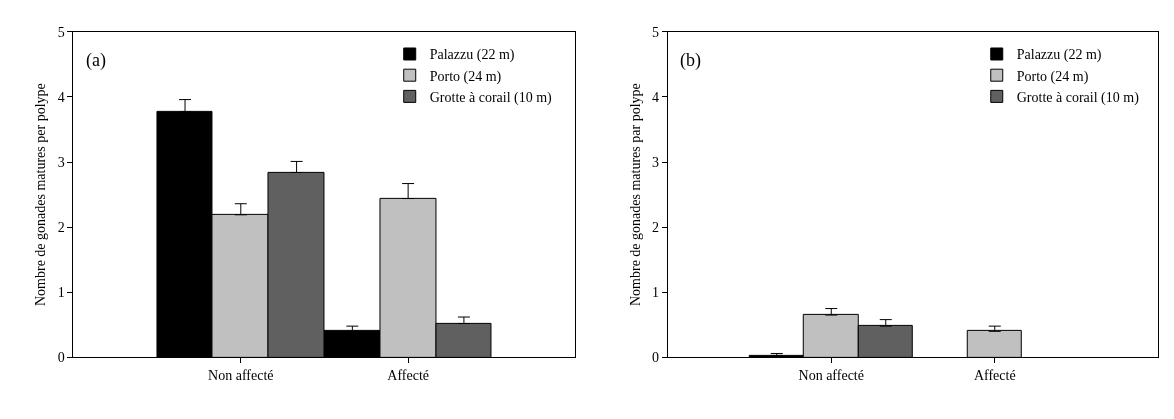 The height and width of the screenshot is (419, 1174). What do you see at coordinates (635, 195) in the screenshot?
I see `y-axis-title: Nombre de gonades matures par polype` at bounding box center [635, 195].